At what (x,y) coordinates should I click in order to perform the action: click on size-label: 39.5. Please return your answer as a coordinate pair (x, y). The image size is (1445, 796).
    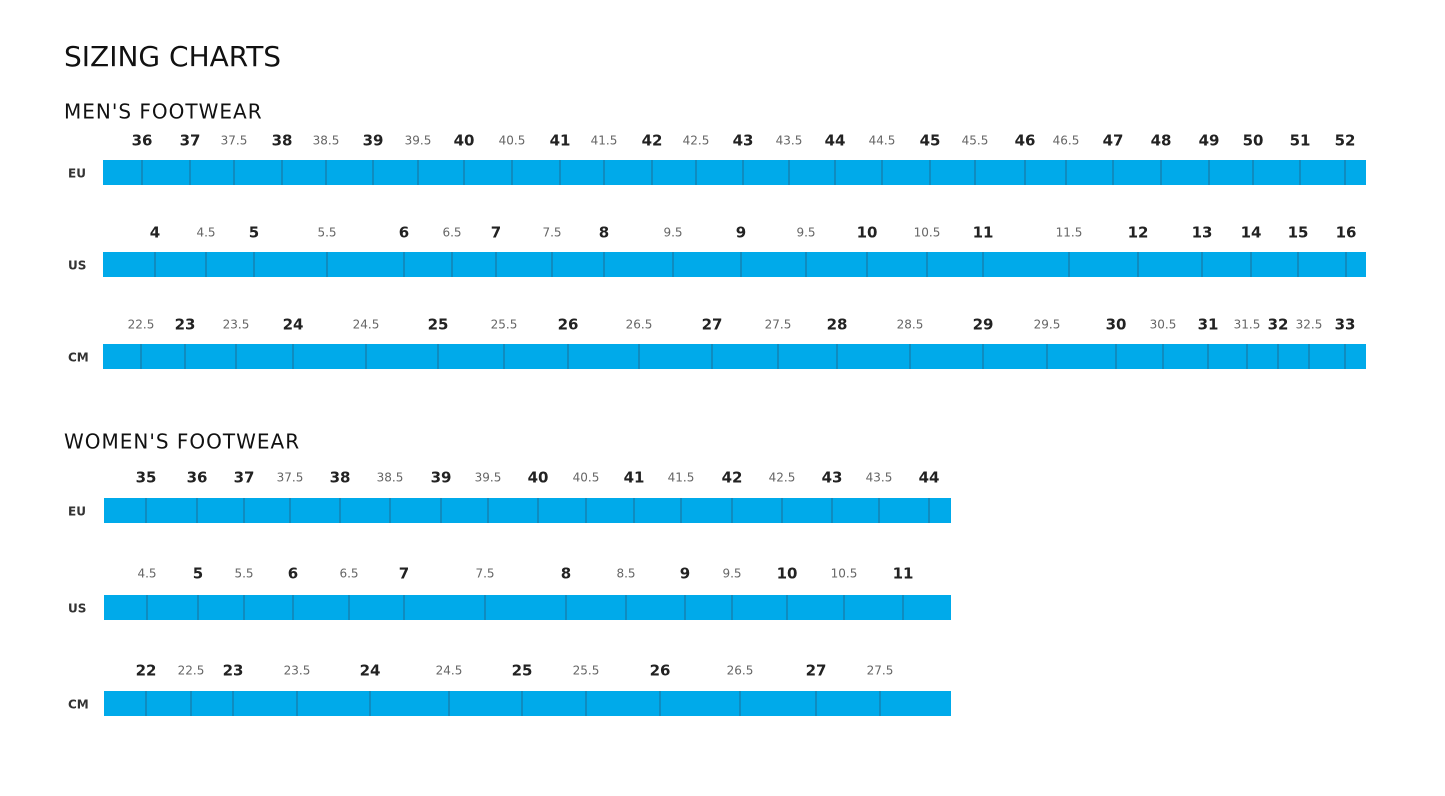
    Looking at the image, I should click on (418, 141).